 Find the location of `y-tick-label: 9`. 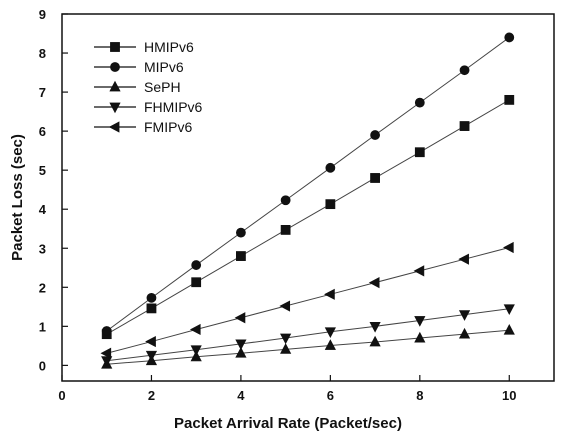

y-tick-label: 9 is located at coordinates (42, 14).